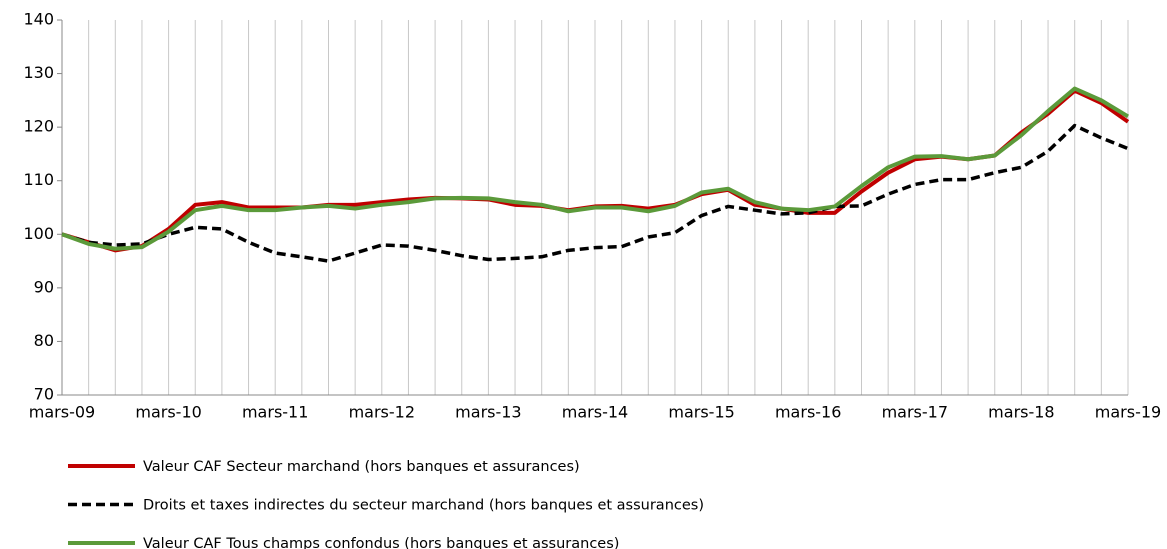 This screenshot has width=1167, height=549. I want to click on y-tick-label: 70, so click(44, 394).